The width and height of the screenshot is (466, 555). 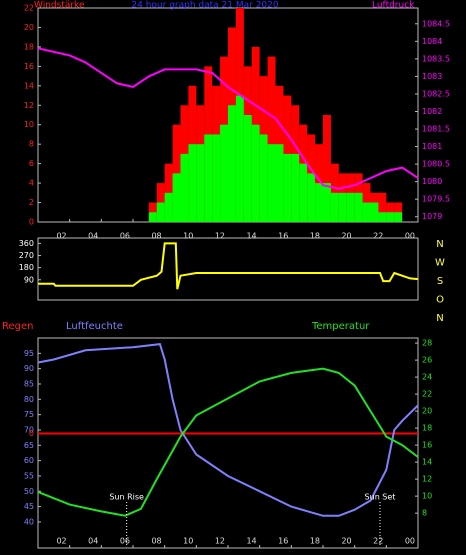 What do you see at coordinates (126, 497) in the screenshot?
I see `annotation-label: Sun Rise` at bounding box center [126, 497].